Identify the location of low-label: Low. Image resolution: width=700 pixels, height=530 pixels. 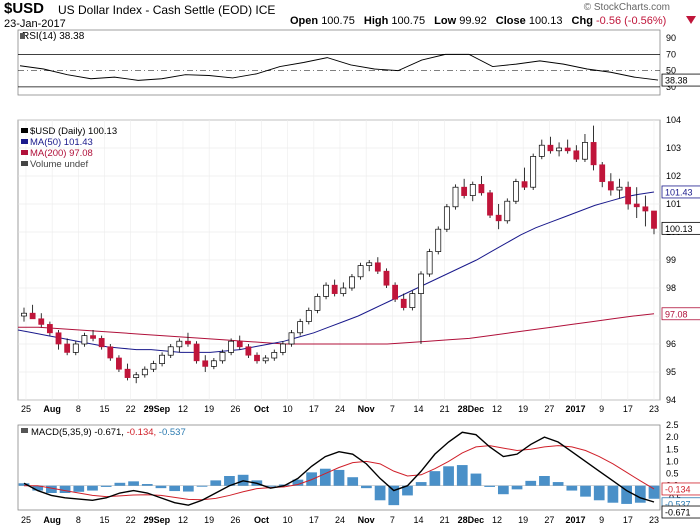
(445, 21).